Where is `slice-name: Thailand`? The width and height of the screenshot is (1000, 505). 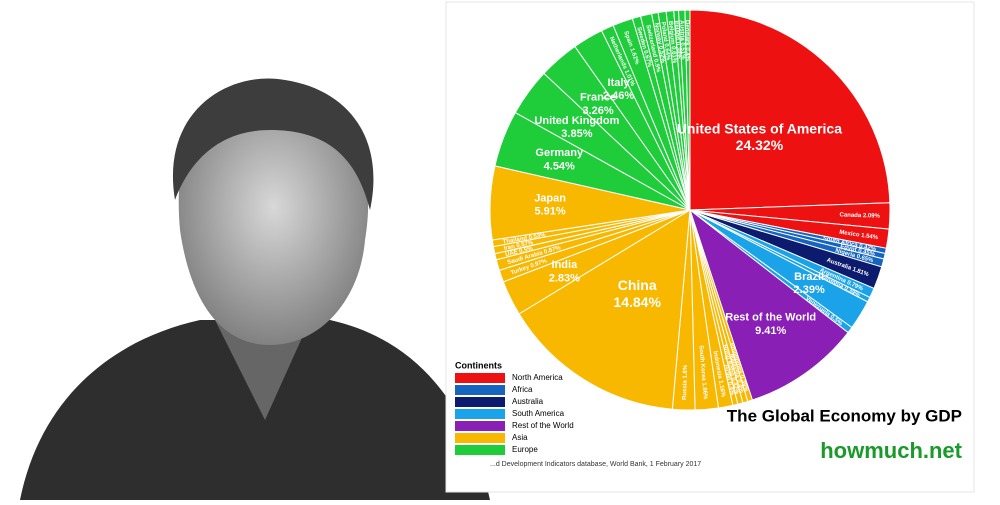 slice-name: Thailand is located at coordinates (515, 240).